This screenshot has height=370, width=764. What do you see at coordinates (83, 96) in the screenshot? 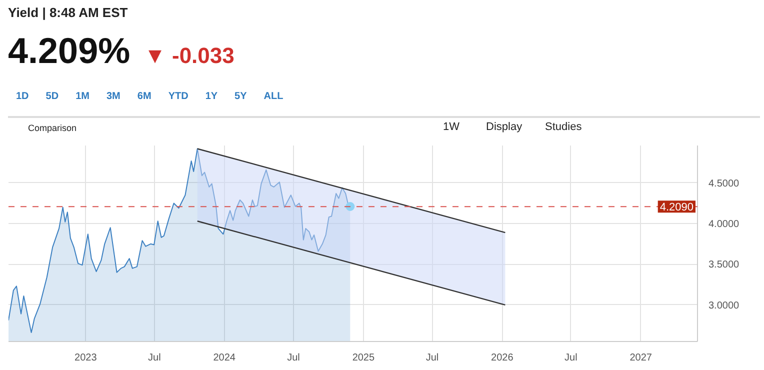
I see `text: 1M` at bounding box center [83, 96].